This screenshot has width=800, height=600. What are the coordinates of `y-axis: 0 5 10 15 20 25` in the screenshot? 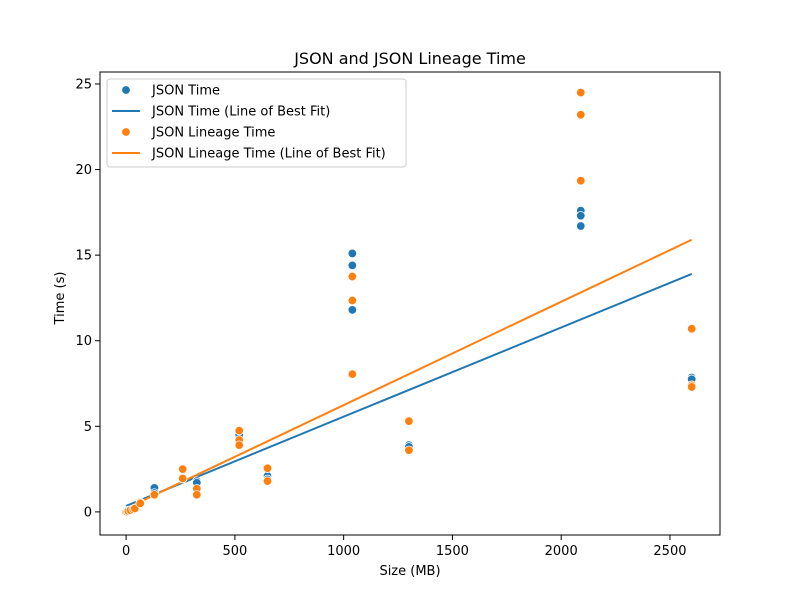 It's located at (87, 298).